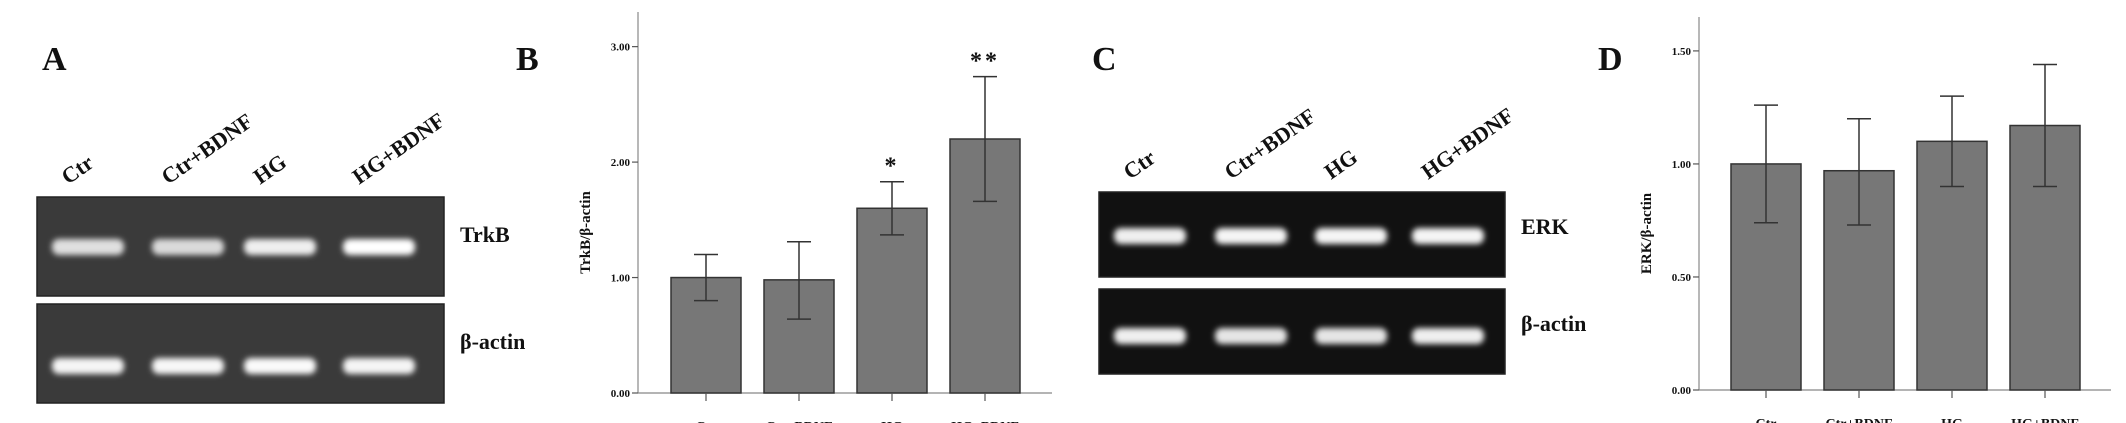  What do you see at coordinates (1104, 59) in the screenshot?
I see `panel-letter-c: C` at bounding box center [1104, 59].